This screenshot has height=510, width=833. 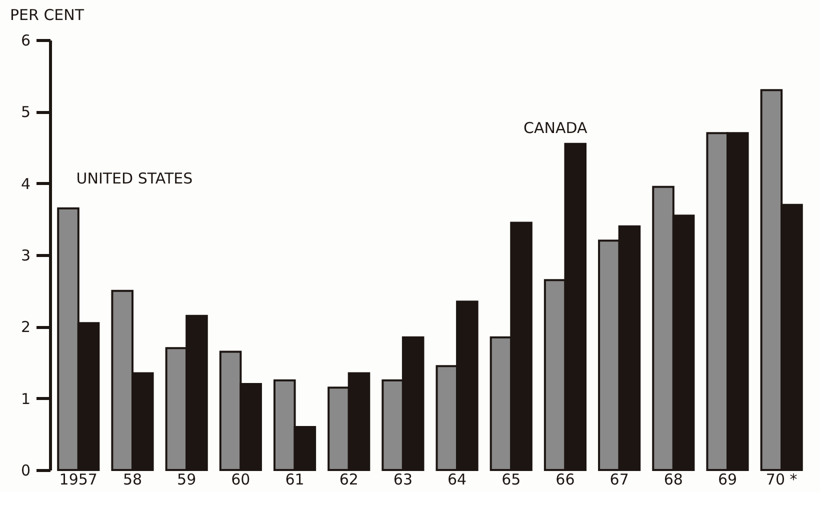 I want to click on x-tick-label: 61, so click(x=294, y=479).